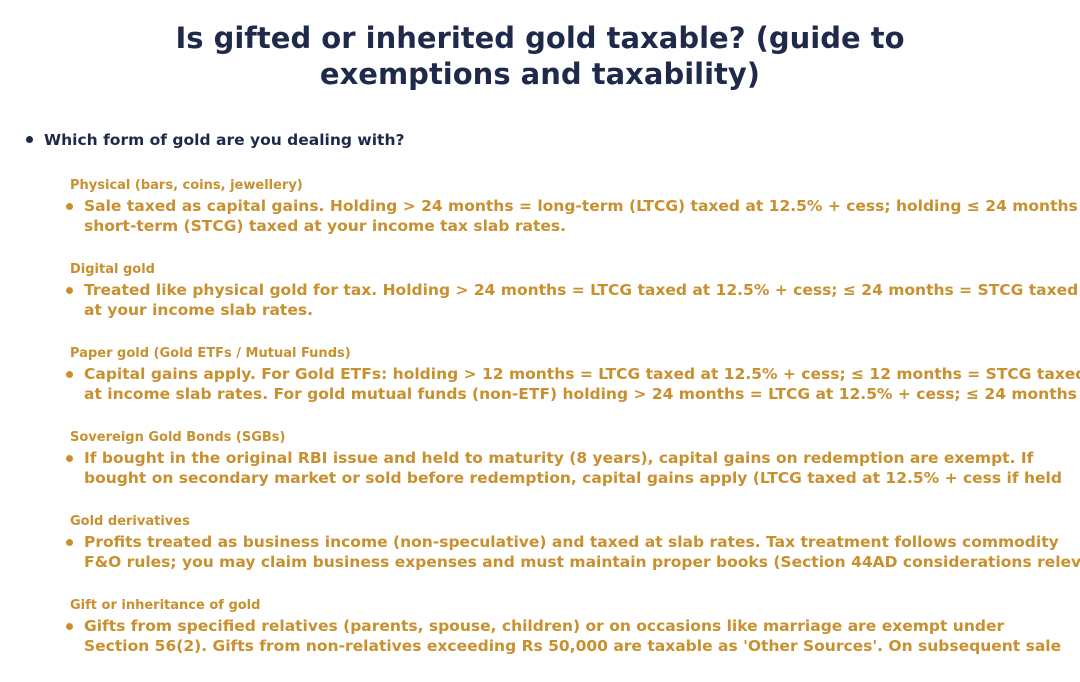 The height and width of the screenshot is (682, 1080). Describe the element at coordinates (165, 605) in the screenshot. I see `section-label: Gift or inheritance of gold` at that location.